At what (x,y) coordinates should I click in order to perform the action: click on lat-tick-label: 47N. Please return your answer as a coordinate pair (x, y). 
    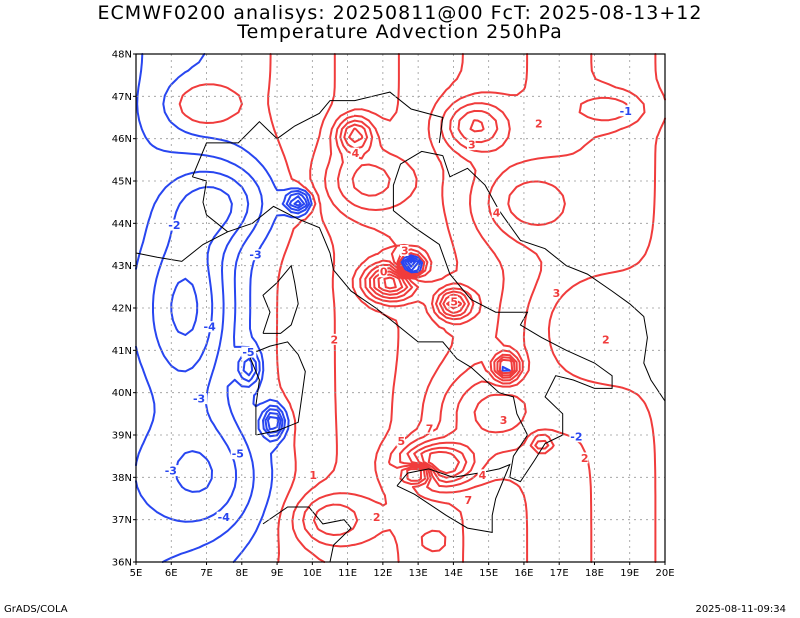
    Looking at the image, I should click on (122, 97).